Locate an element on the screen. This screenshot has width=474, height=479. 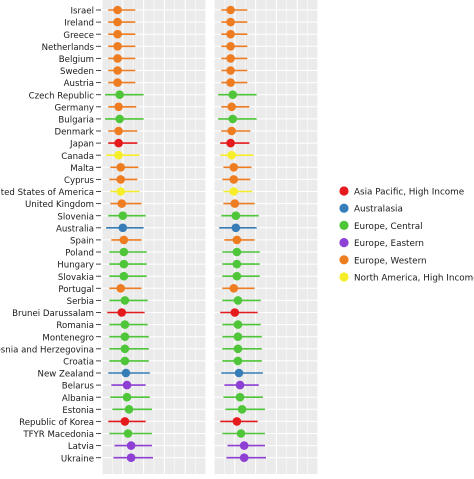
country-label: Japan is located at coordinates (81, 145).